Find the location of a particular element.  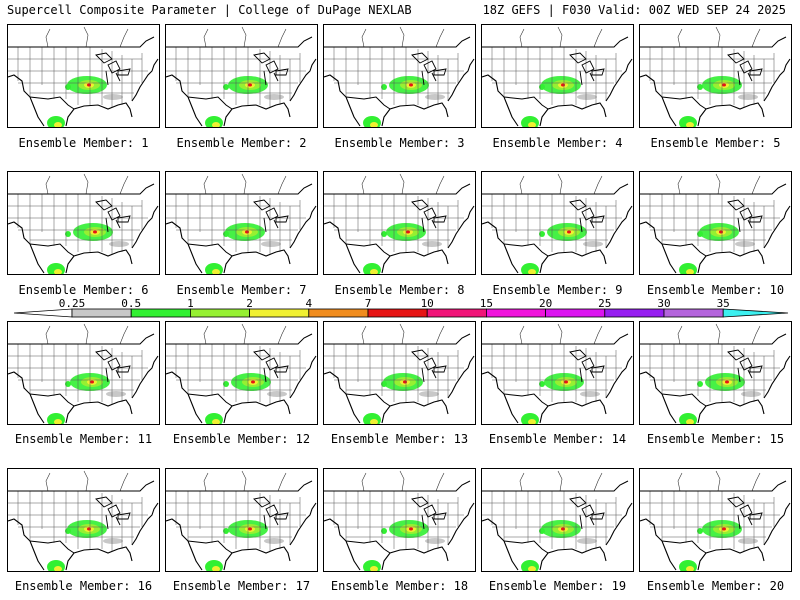

ensemble-member-label: Ensemble Member: 17 is located at coordinates (241, 586).